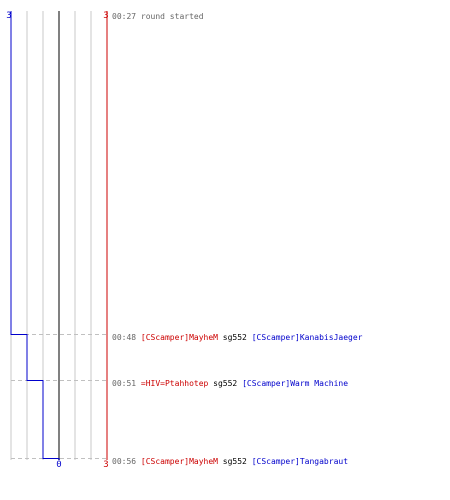 This screenshot has height=500, width=450. I want to click on left-scale-label: 3, so click(8, 16).